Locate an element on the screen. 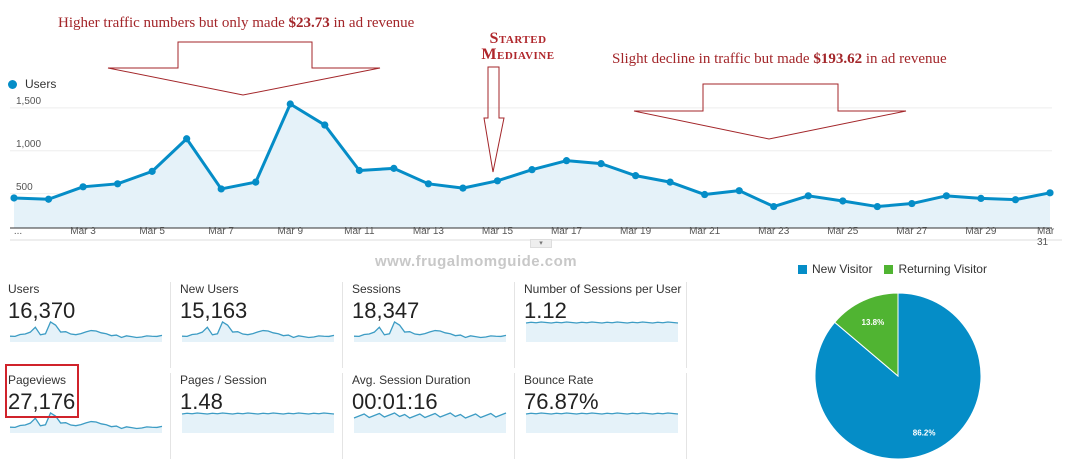 The width and height of the screenshot is (1076, 468). metric-label: New Users is located at coordinates (209, 289).